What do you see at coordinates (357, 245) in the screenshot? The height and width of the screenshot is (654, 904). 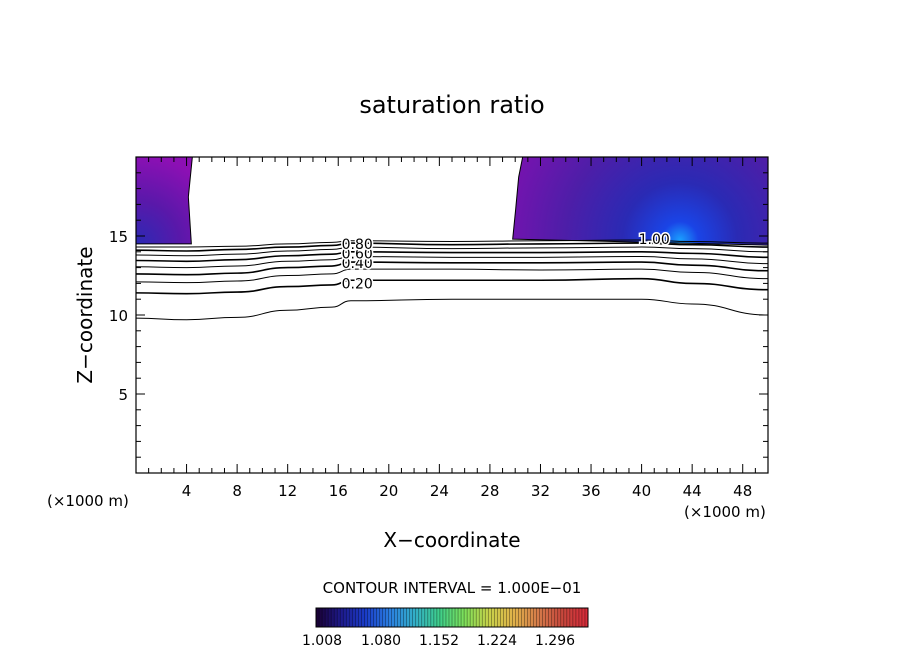 I see `contour-label: 0.80` at bounding box center [357, 245].